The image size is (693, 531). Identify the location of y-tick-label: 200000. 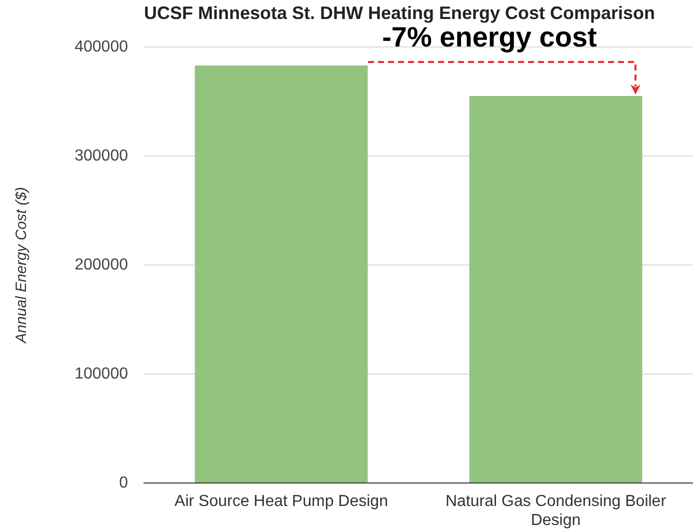
(101, 265).